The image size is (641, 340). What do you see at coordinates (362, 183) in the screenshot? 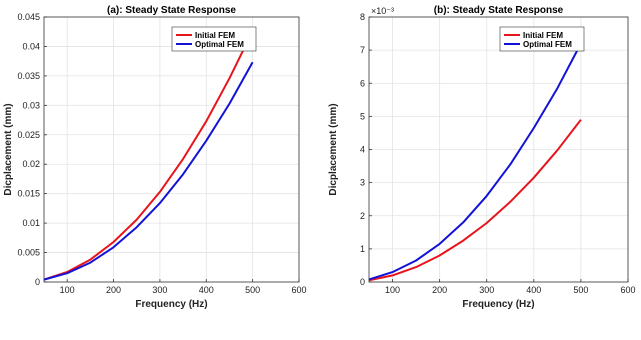
I see `y-tick-label: 3` at bounding box center [362, 183].